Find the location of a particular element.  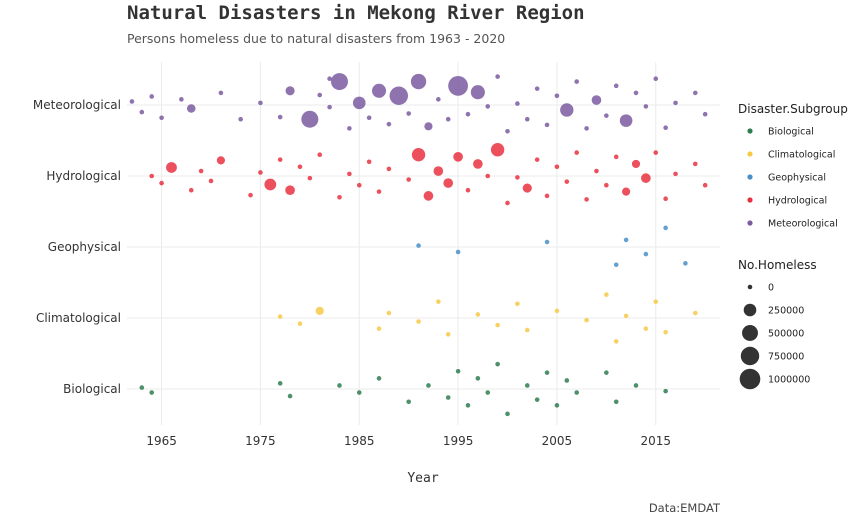

y-tick-label: Biological is located at coordinates (92, 389).